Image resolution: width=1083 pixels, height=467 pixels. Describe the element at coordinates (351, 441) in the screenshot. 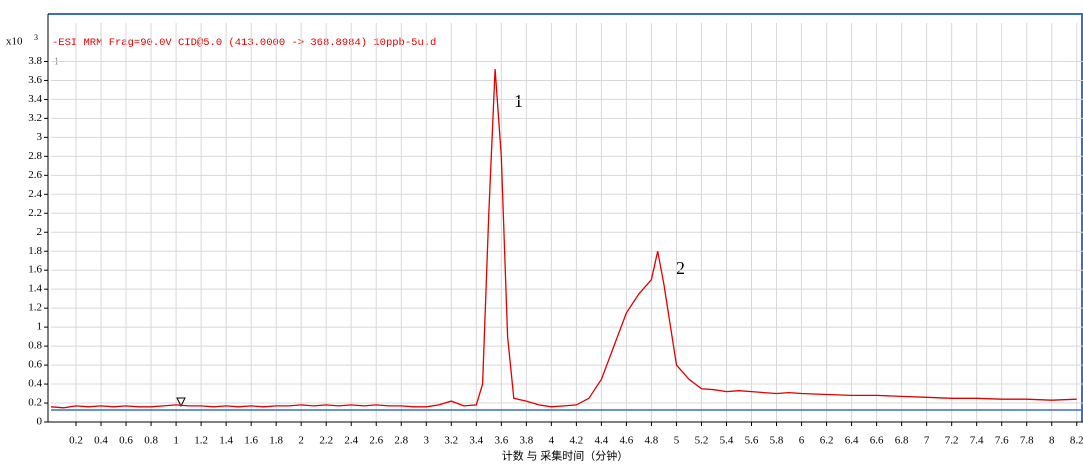

I see `x-tick-label: 2.4` at that location.